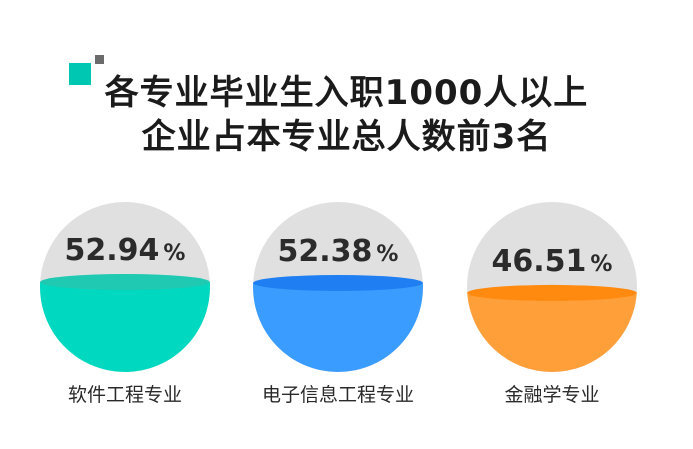  Describe the element at coordinates (125, 282) in the screenshot. I see `liquid-surface-software-engineering` at that location.